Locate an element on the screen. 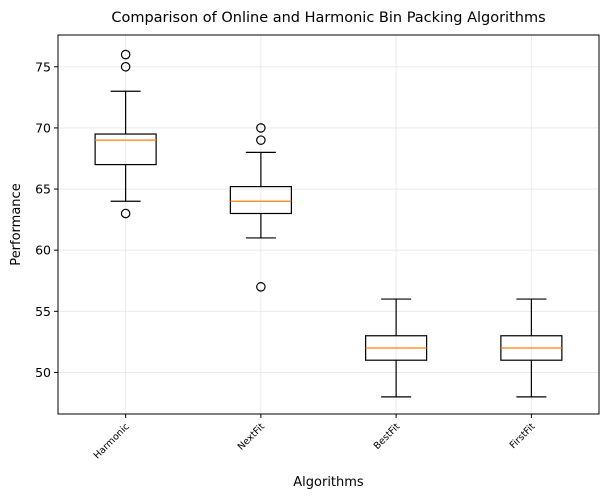  y-axis: 50 55 60 65 70 75 is located at coordinates (46, 219).